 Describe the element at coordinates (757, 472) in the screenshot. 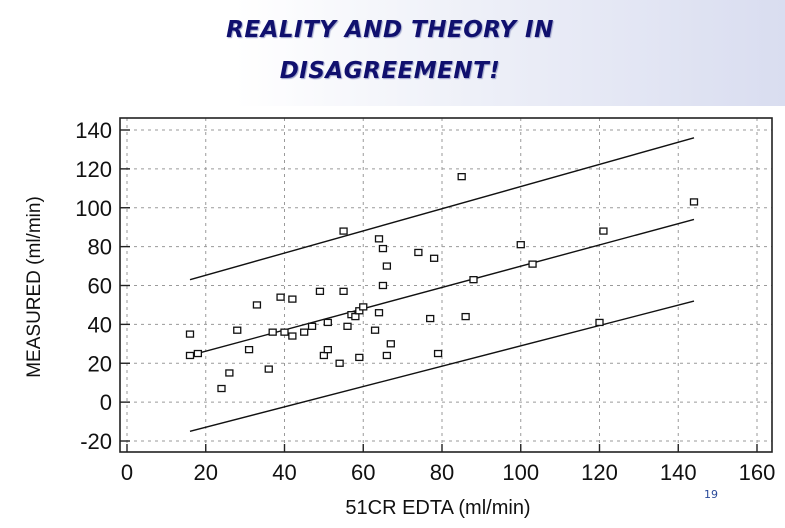

I see `x-tick-label: 160` at that location.